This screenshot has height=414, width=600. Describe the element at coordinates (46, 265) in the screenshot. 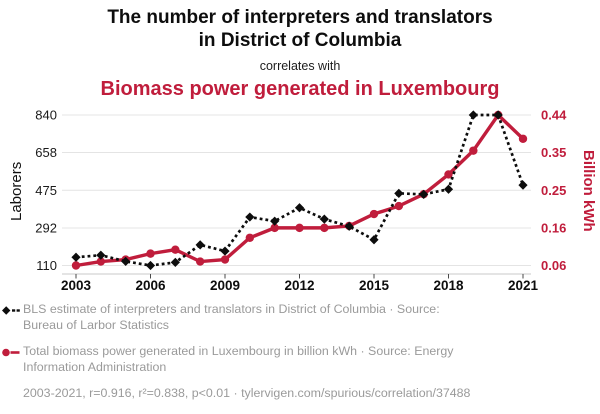

I see `svg-text: 110` at that location.